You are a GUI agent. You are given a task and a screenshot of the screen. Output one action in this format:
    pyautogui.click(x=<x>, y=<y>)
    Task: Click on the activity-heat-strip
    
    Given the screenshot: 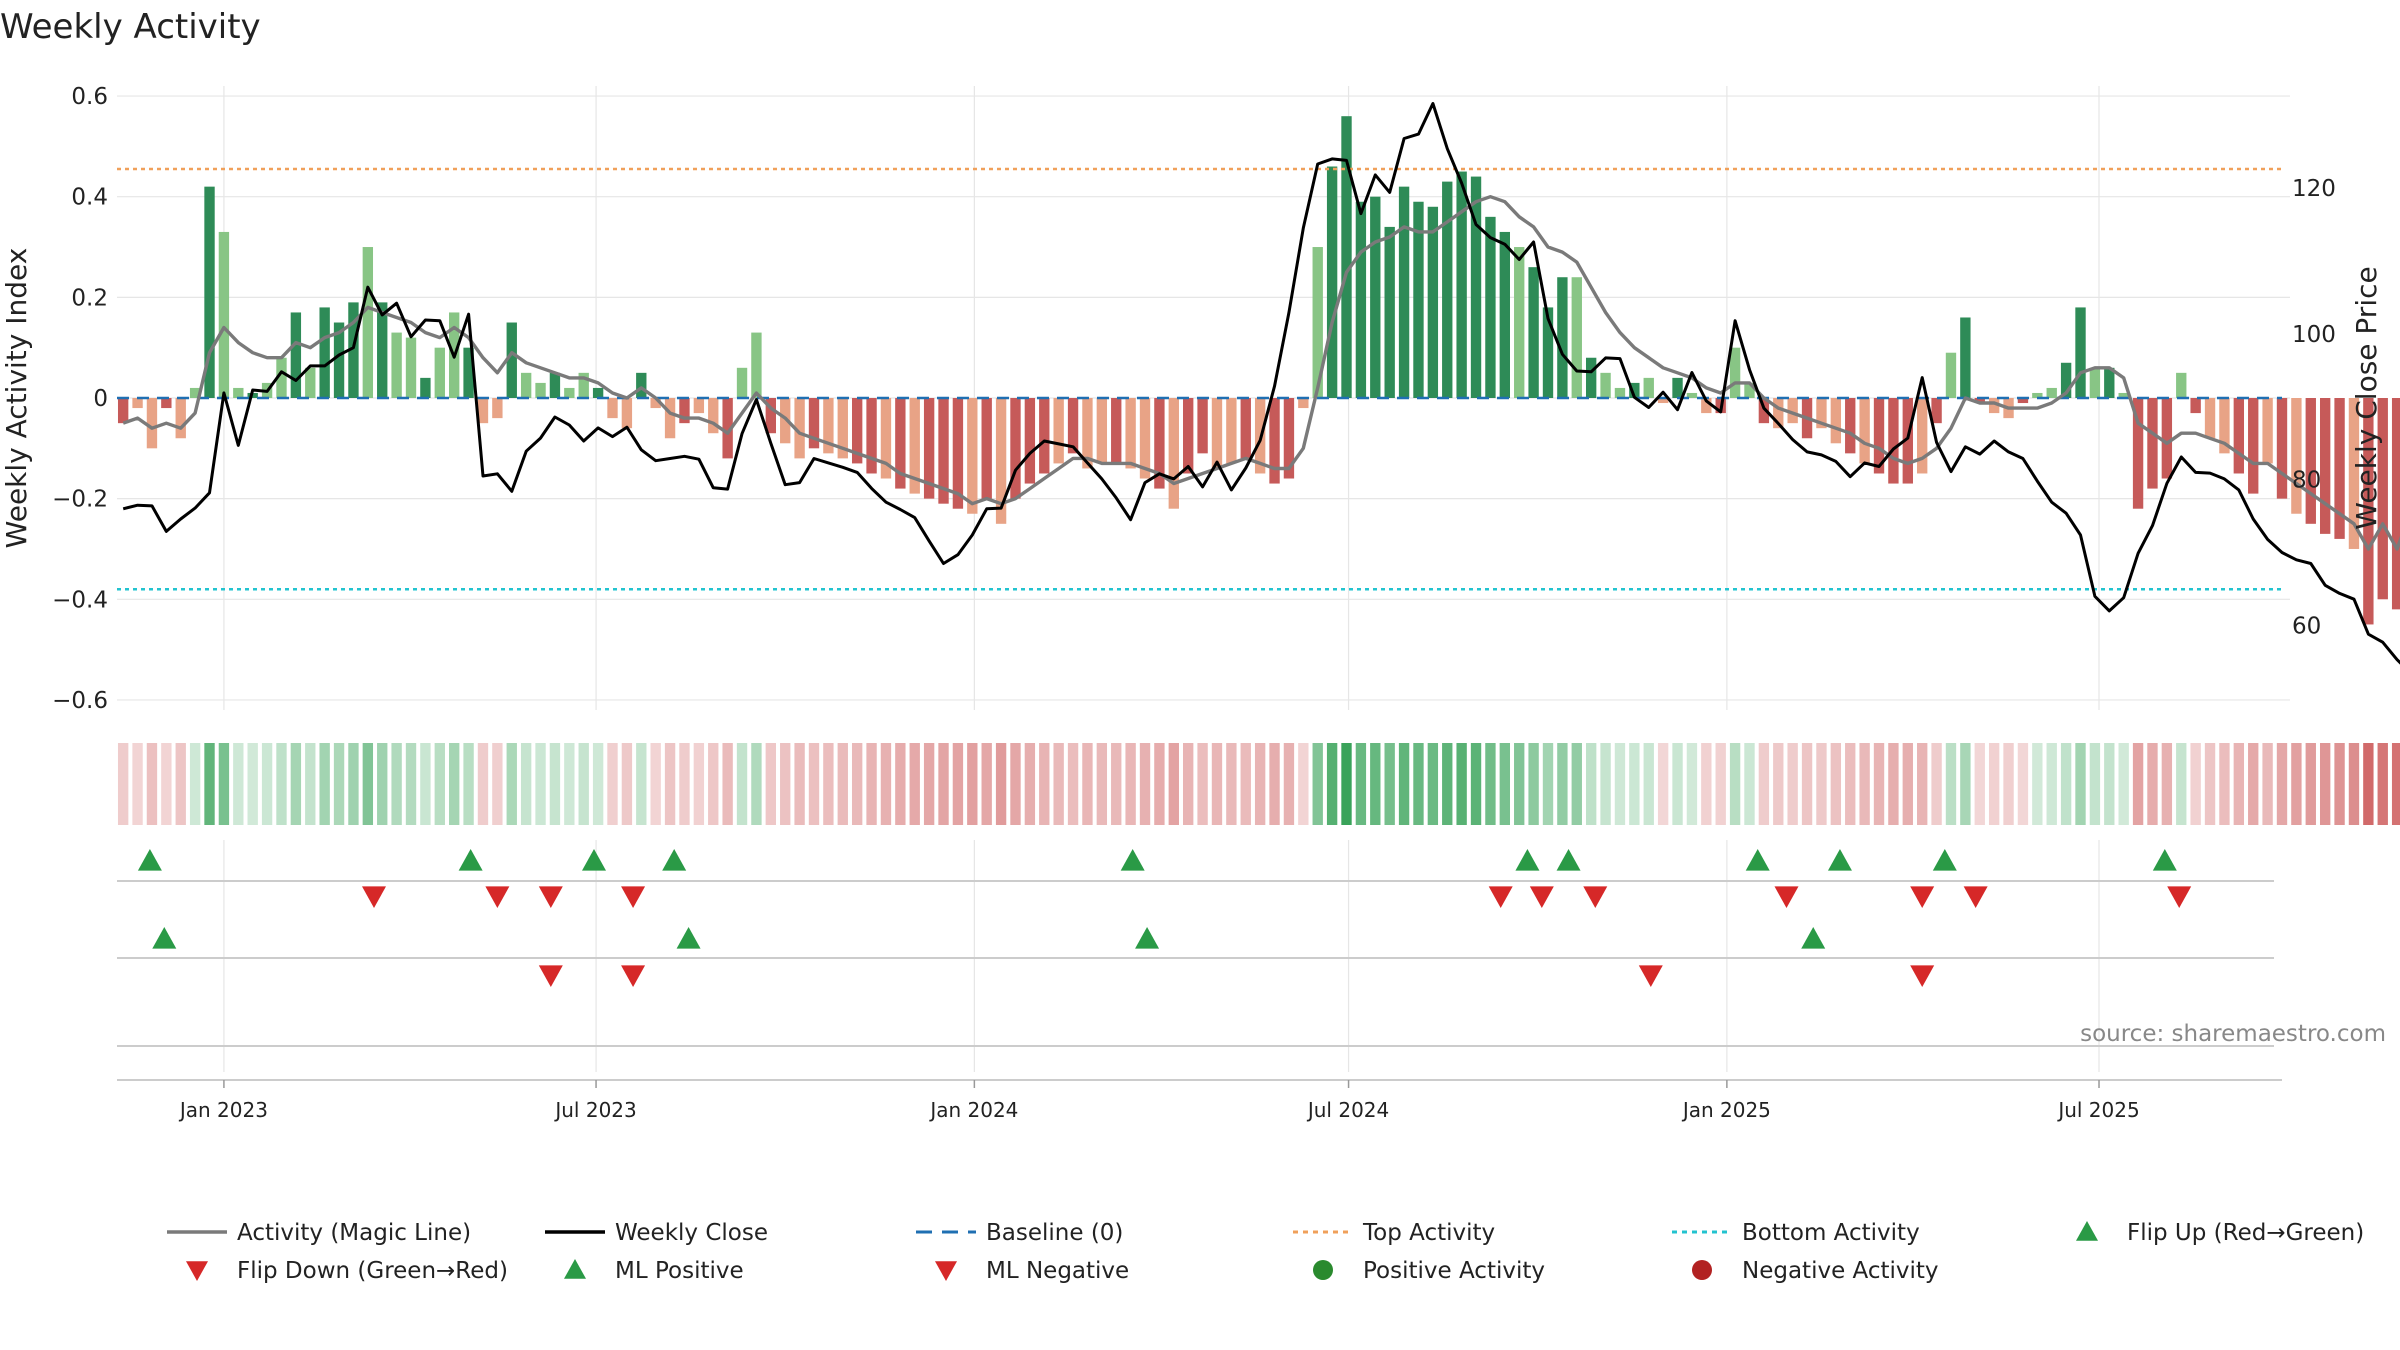 What is the action you would take?
    pyautogui.click(x=1258, y=784)
    